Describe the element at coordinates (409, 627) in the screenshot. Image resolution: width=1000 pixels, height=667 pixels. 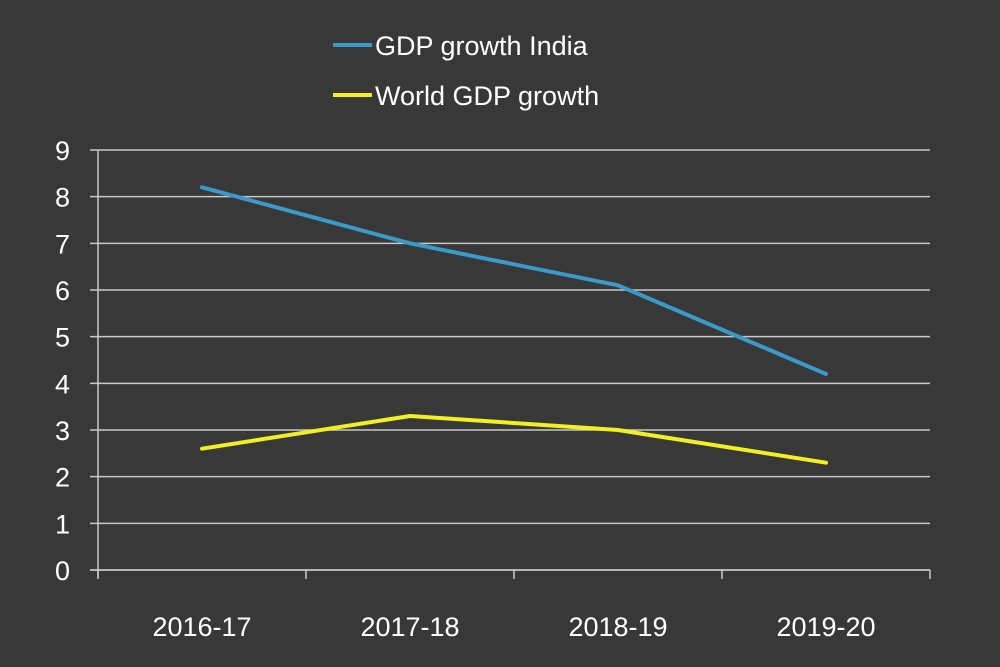
I see `x-tick-label: 2017-18` at that location.